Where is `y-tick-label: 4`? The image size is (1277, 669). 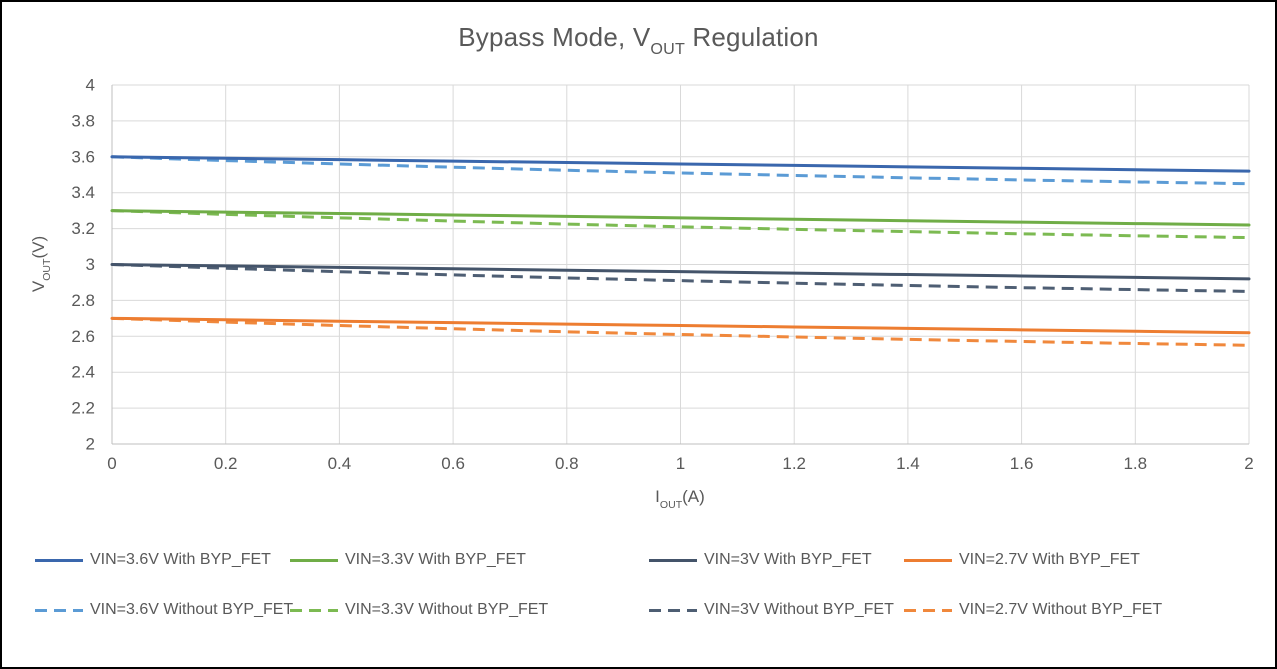 y-tick-label: 4 is located at coordinates (90, 85).